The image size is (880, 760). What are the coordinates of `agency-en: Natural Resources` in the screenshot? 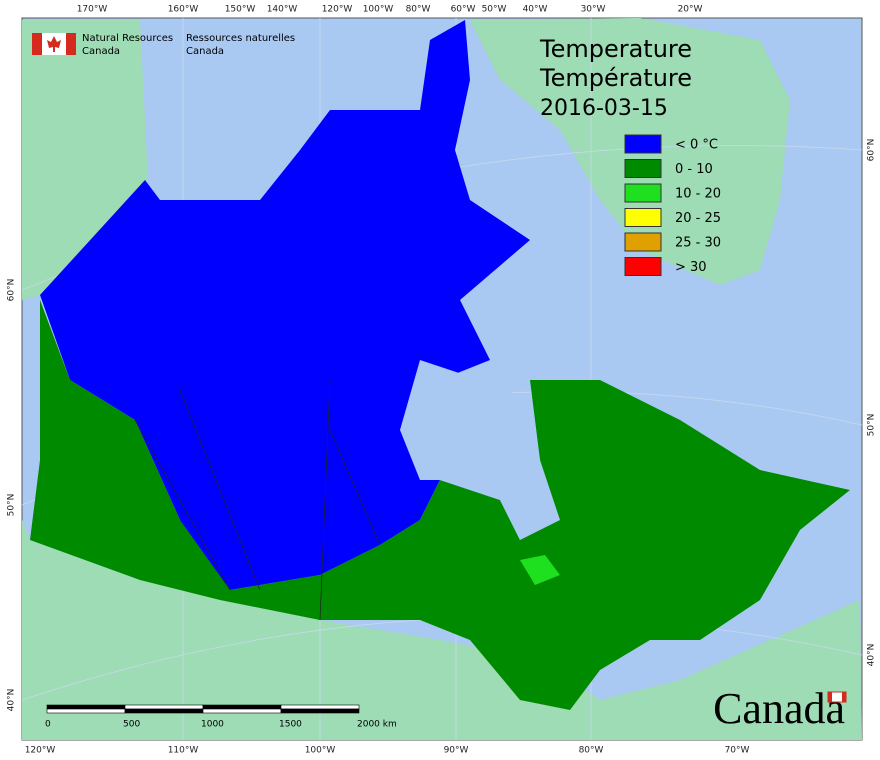 It's located at (127, 38).